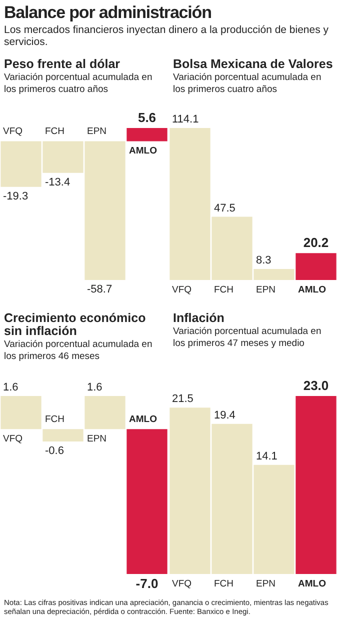 This screenshot has width=337, height=620. What do you see at coordinates (79, 351) in the screenshot?
I see `chart-subtitle: Variación porcentual acumulada en los primeros 46 meses` at bounding box center [79, 351].